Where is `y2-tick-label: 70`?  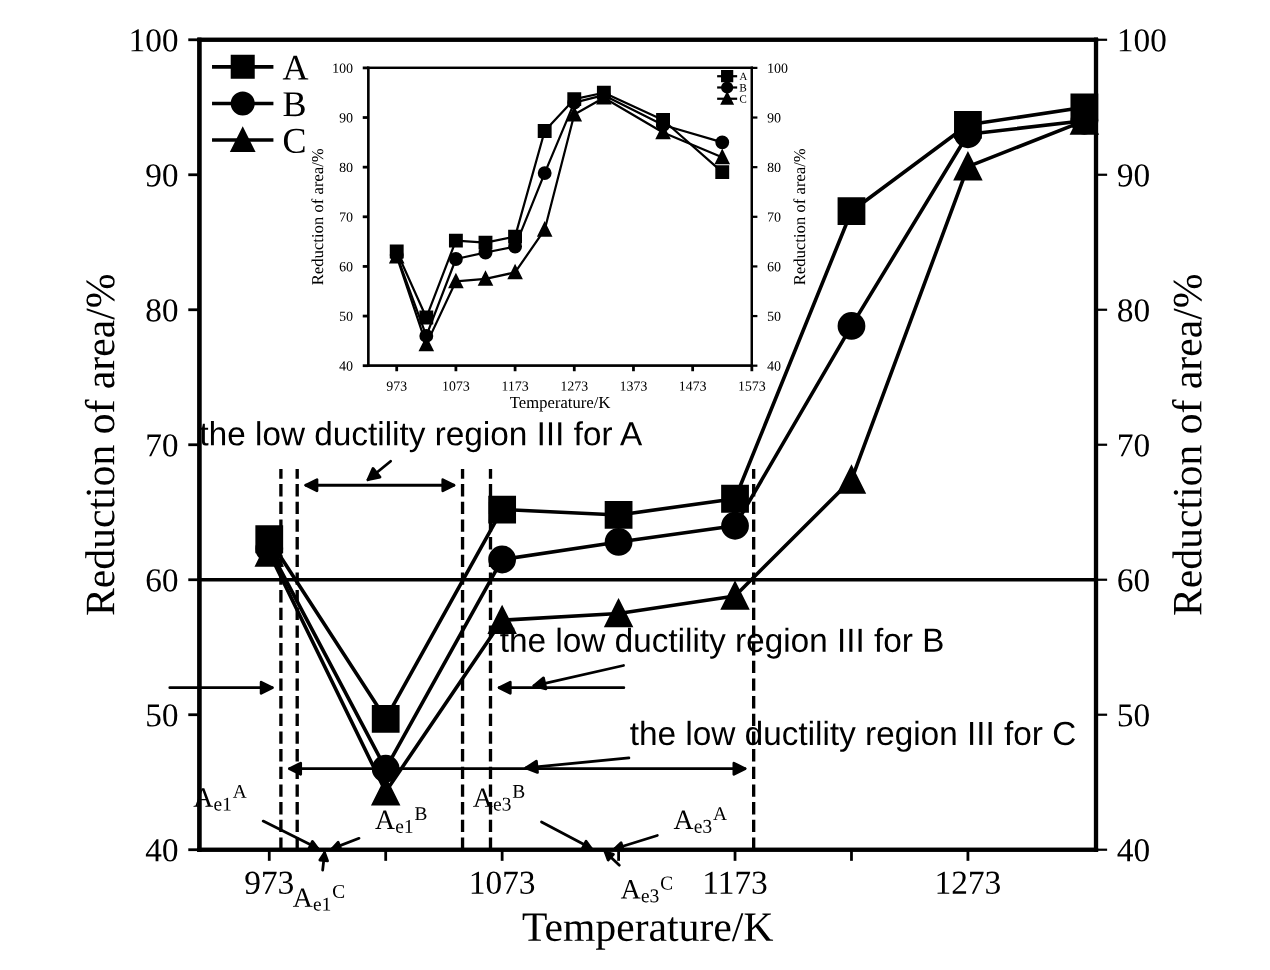 y2-tick-label: 70 is located at coordinates (1134, 445).